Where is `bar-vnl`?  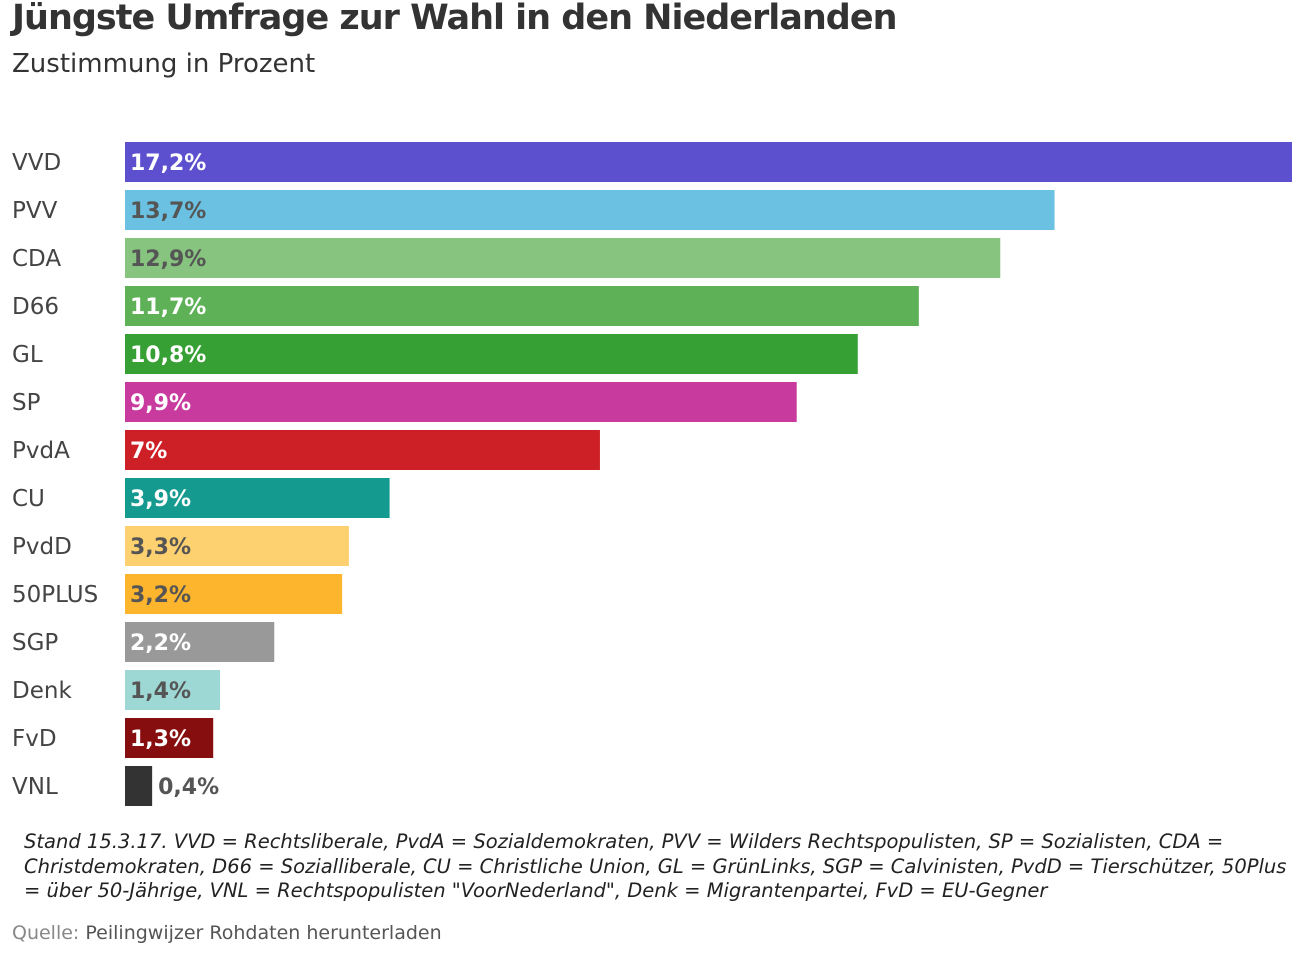 bar-vnl is located at coordinates (139, 786).